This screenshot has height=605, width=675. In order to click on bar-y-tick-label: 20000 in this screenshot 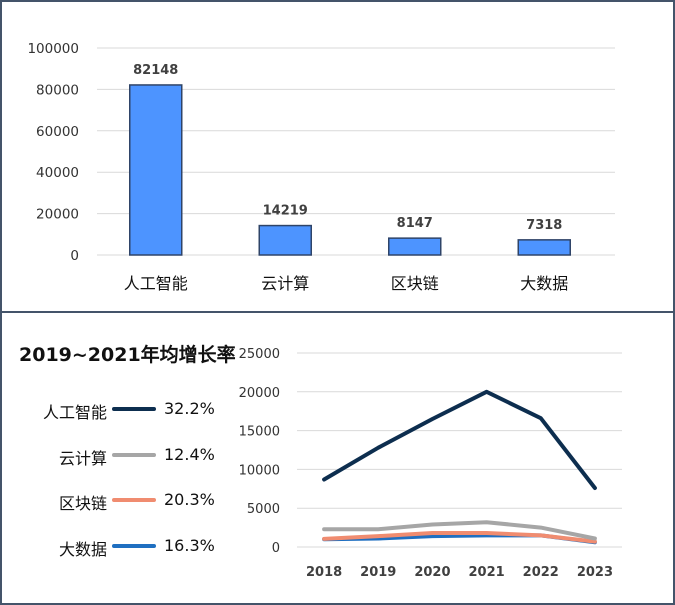, I will do `click(57, 215)`.